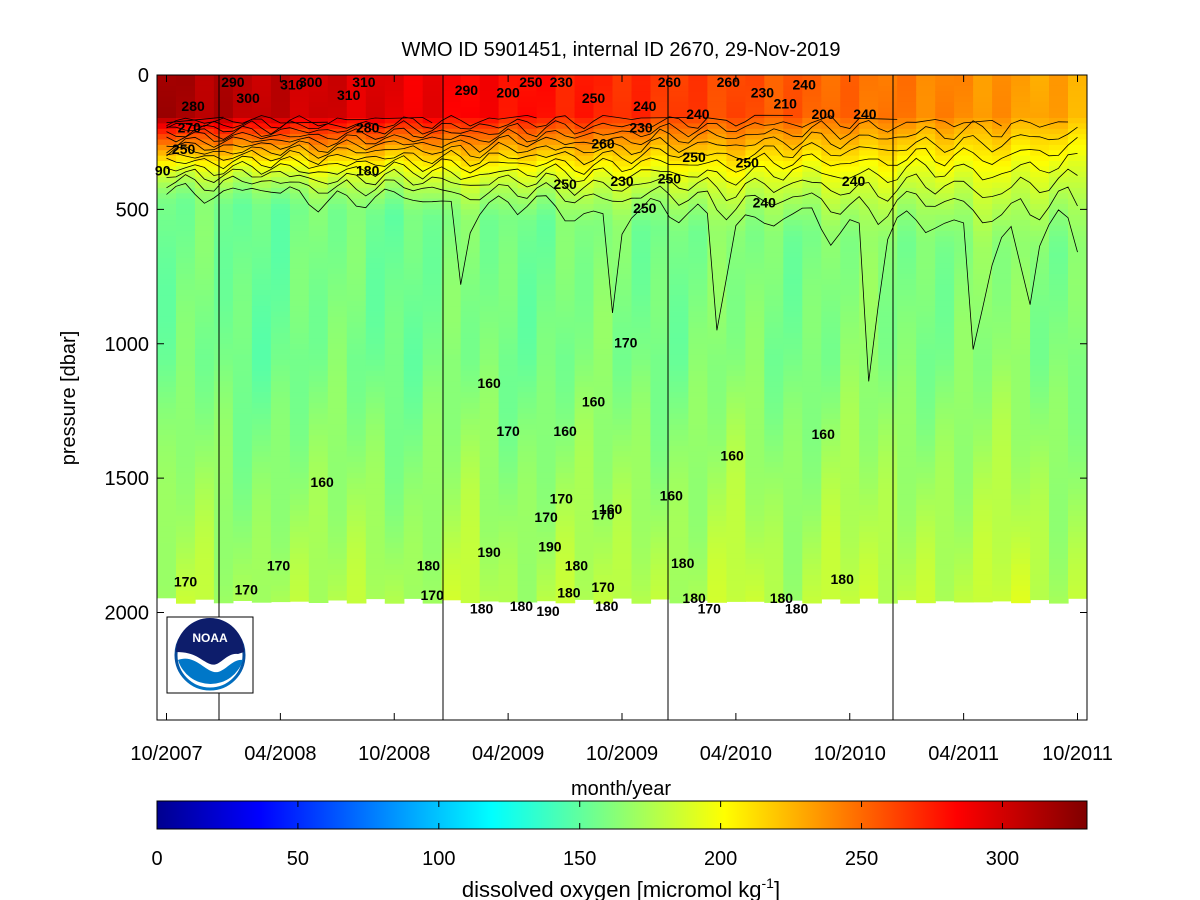  I want to click on y-tick-label: 1500, so click(127, 479).